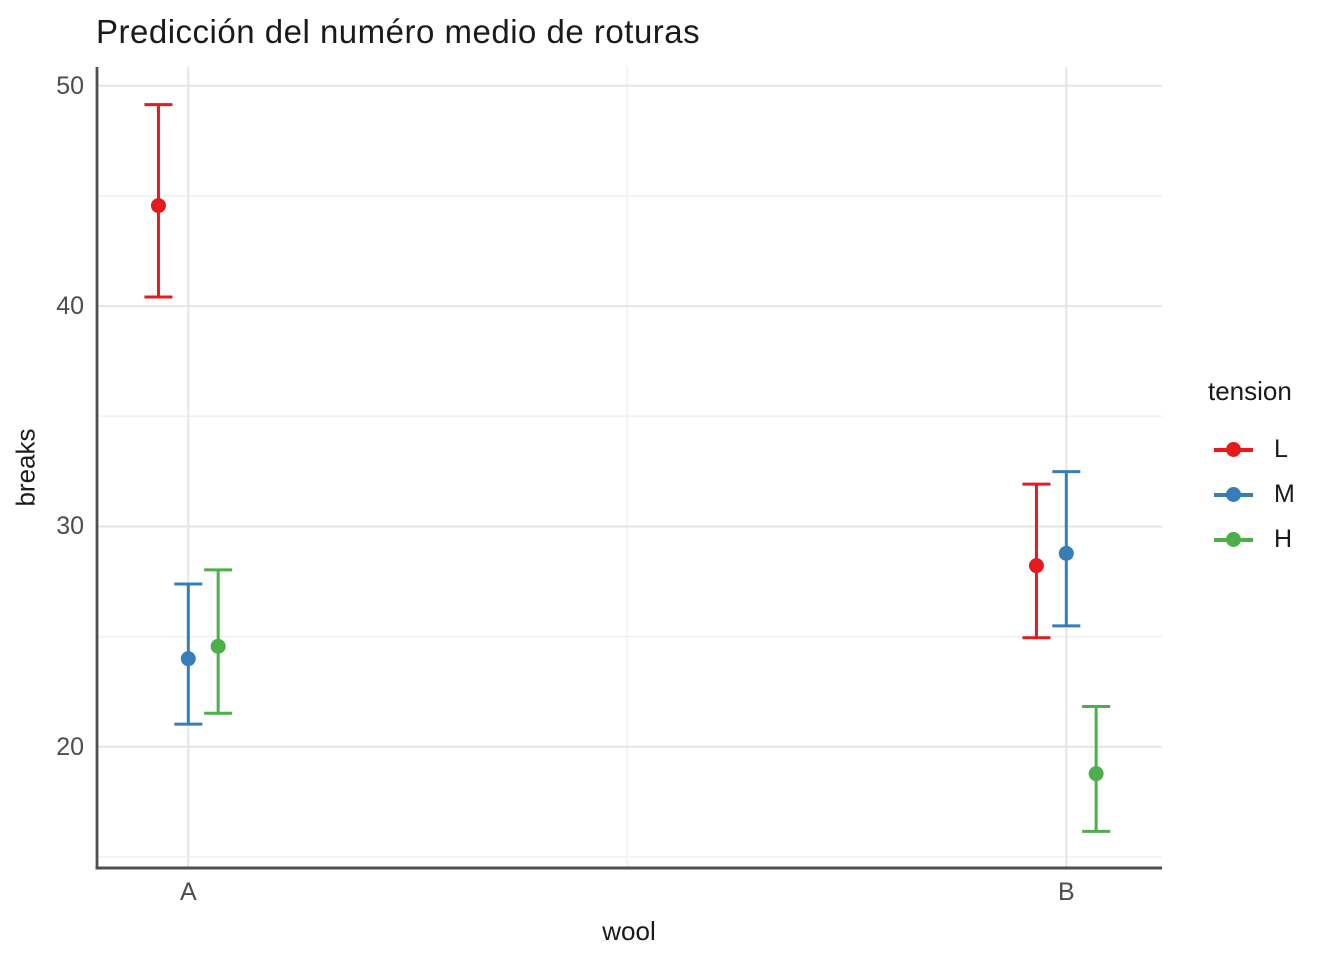  What do you see at coordinates (1281, 449) in the screenshot?
I see `legend-entry-label: L` at bounding box center [1281, 449].